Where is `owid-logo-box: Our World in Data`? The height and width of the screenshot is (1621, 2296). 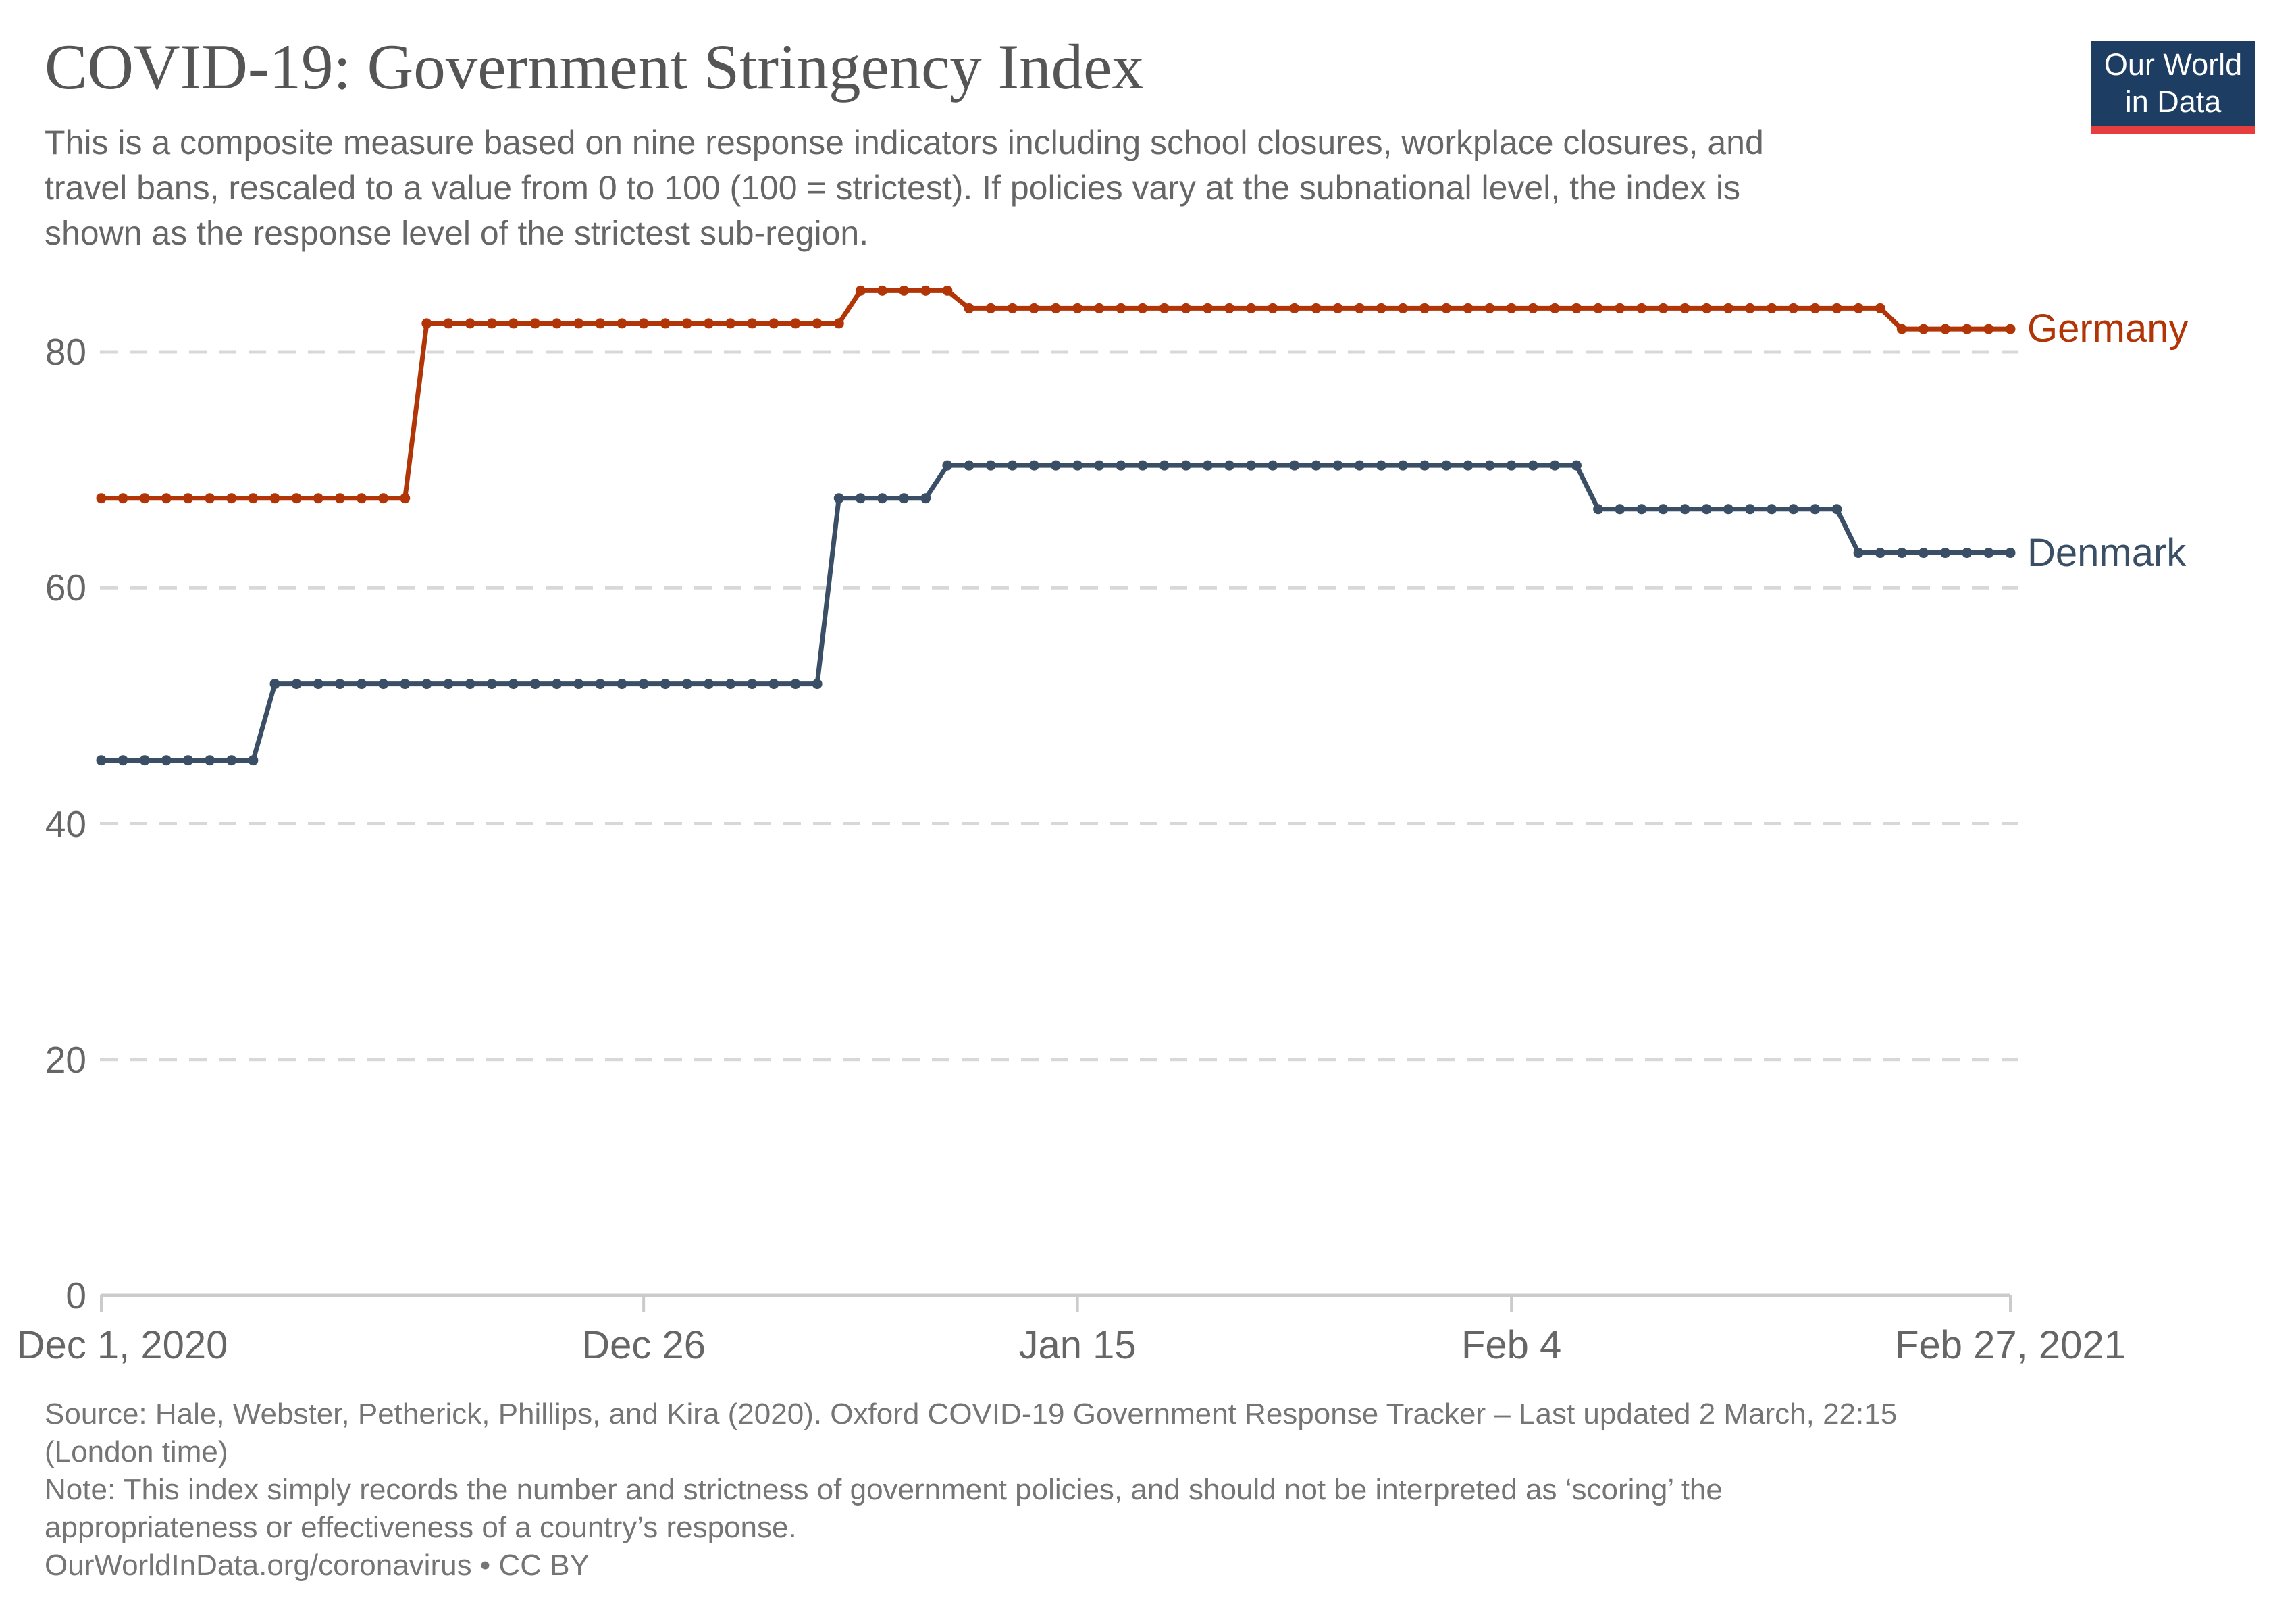 owid-logo-box: Our World in Data is located at coordinates (2173, 83).